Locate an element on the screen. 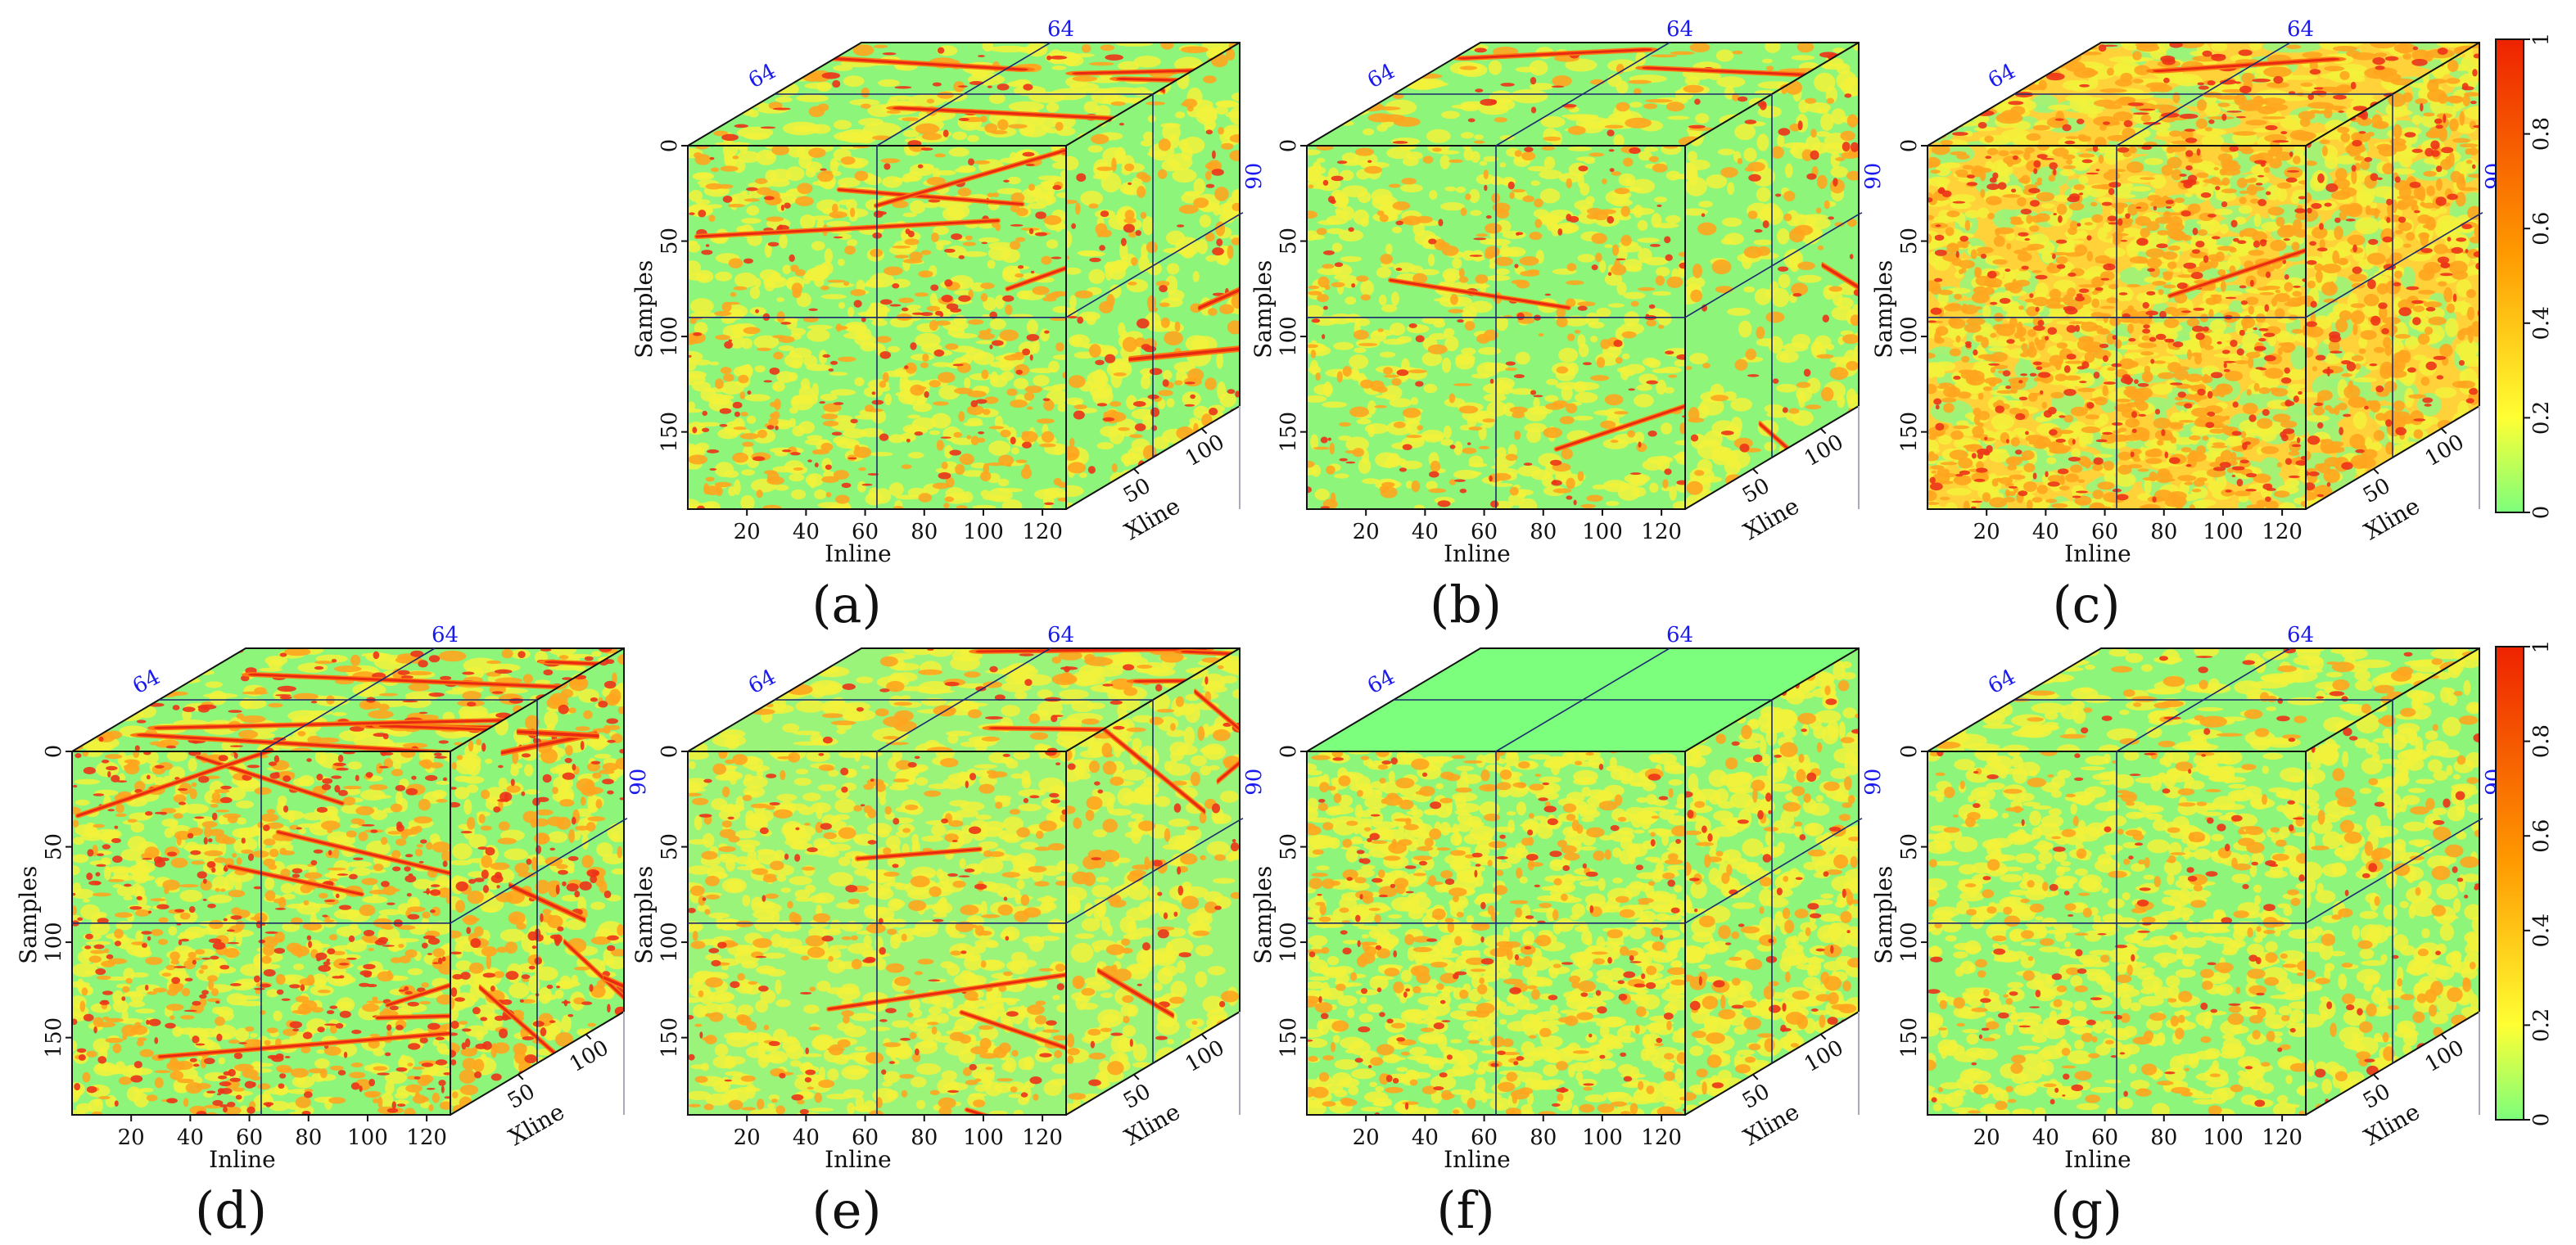 This screenshot has width=2576, height=1245. panel-caption: (d) is located at coordinates (231, 1210).